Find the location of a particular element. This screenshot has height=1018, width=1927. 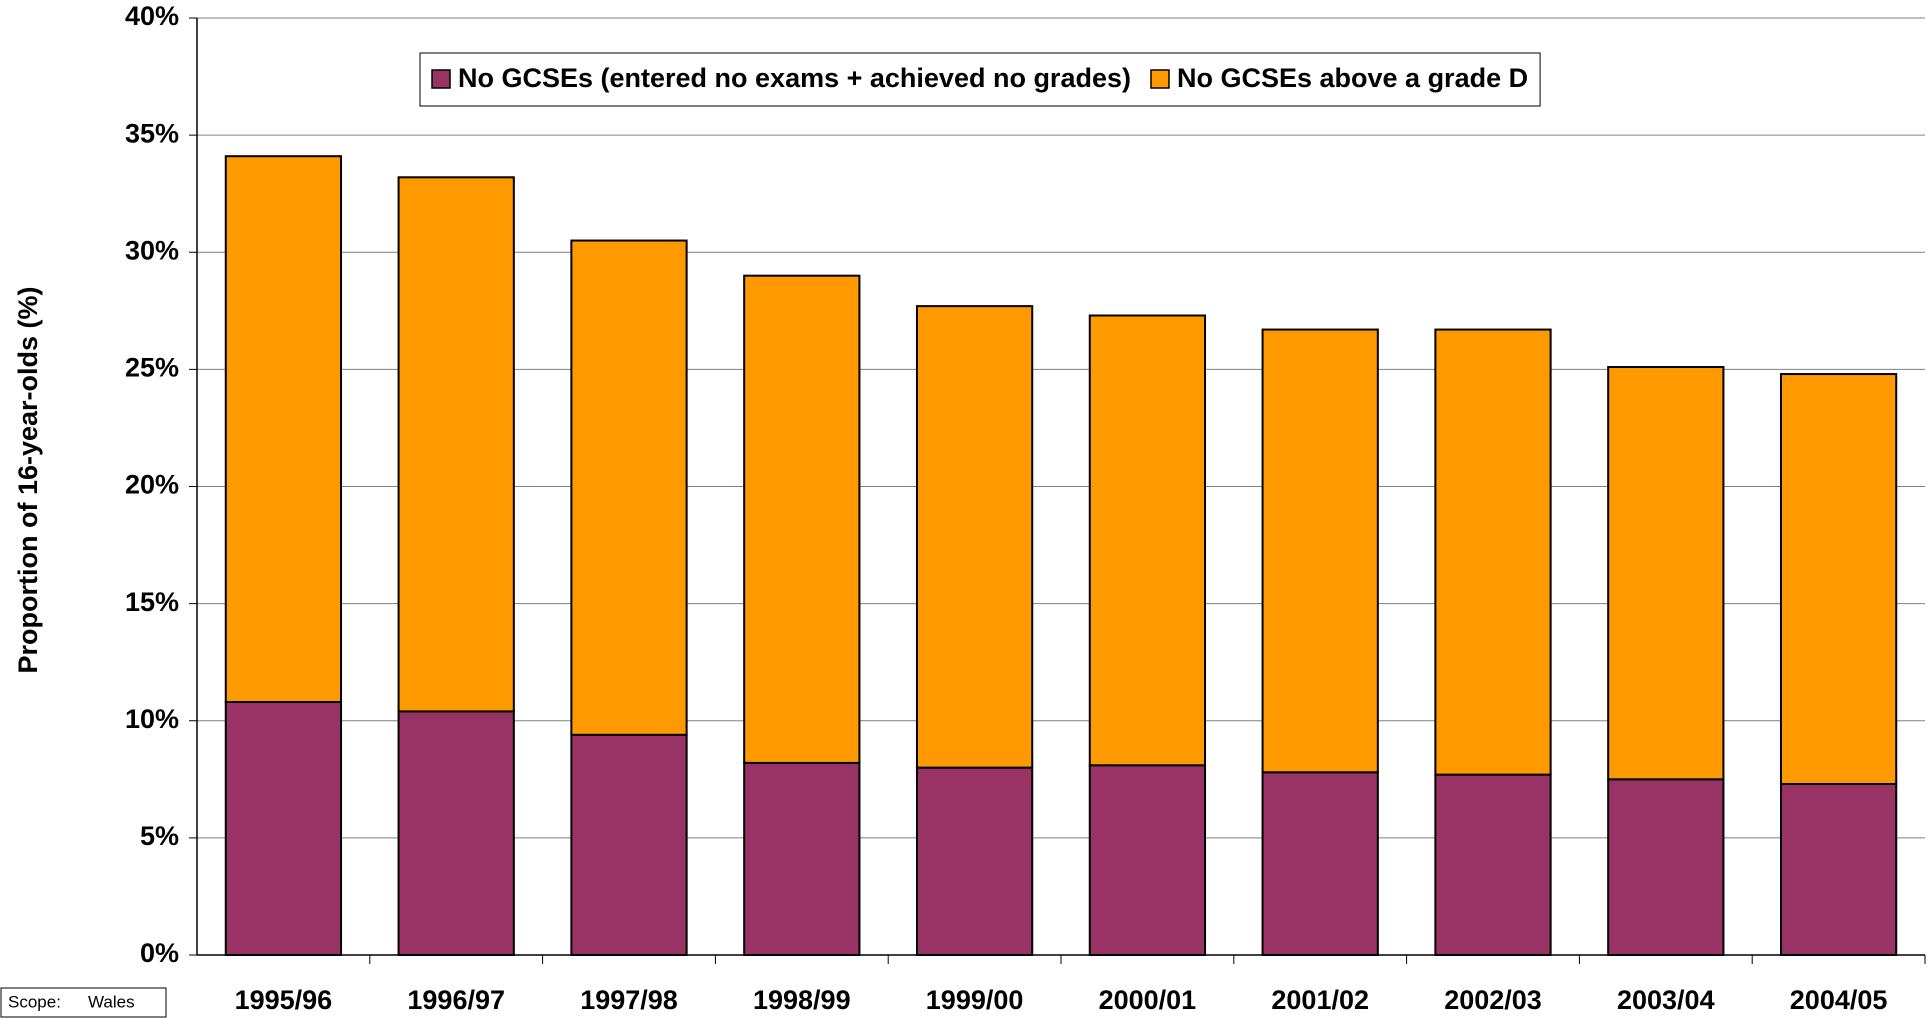

scope-label: Scope: is located at coordinates (34, 1001).